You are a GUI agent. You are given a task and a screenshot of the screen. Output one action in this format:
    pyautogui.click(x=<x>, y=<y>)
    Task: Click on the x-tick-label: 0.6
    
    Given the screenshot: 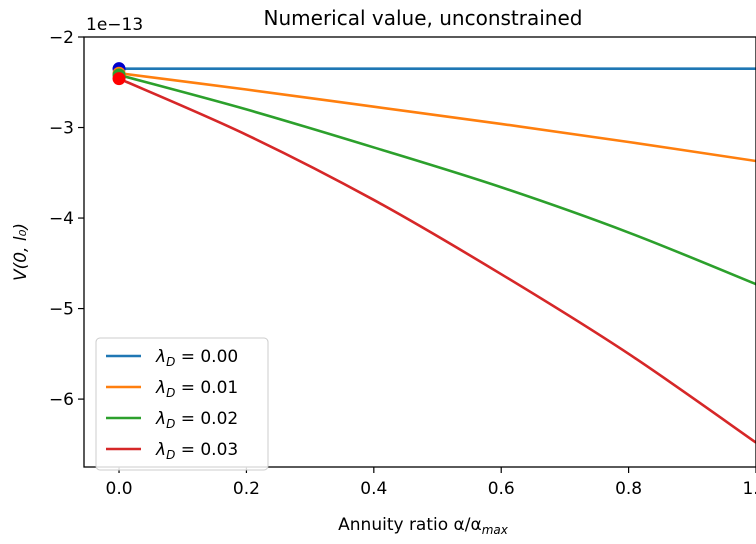 What is the action you would take?
    pyautogui.click(x=501, y=489)
    